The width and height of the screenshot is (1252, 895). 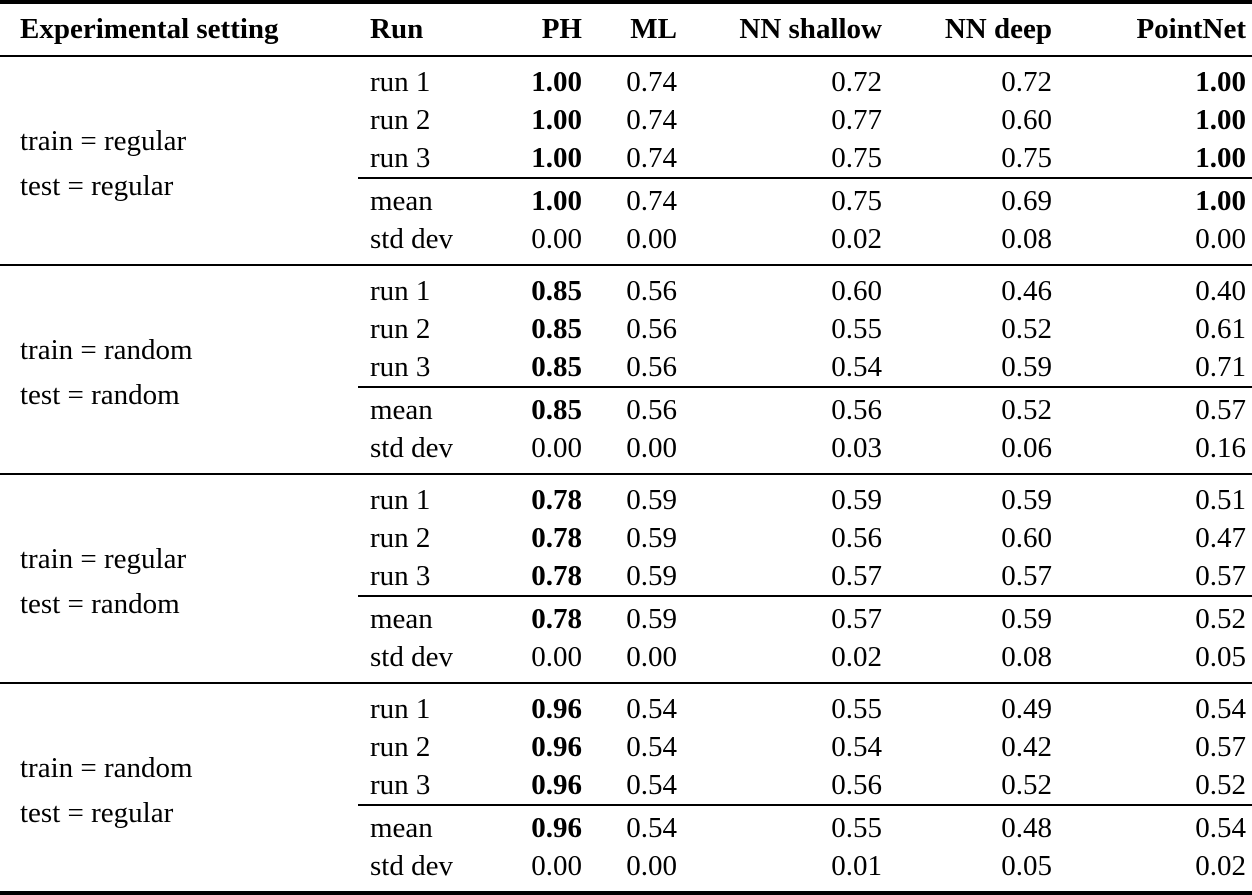 What do you see at coordinates (626, 785) in the screenshot?
I see `table-row: run 3 0.96 0.54 0.56 0.52 0.52` at bounding box center [626, 785].